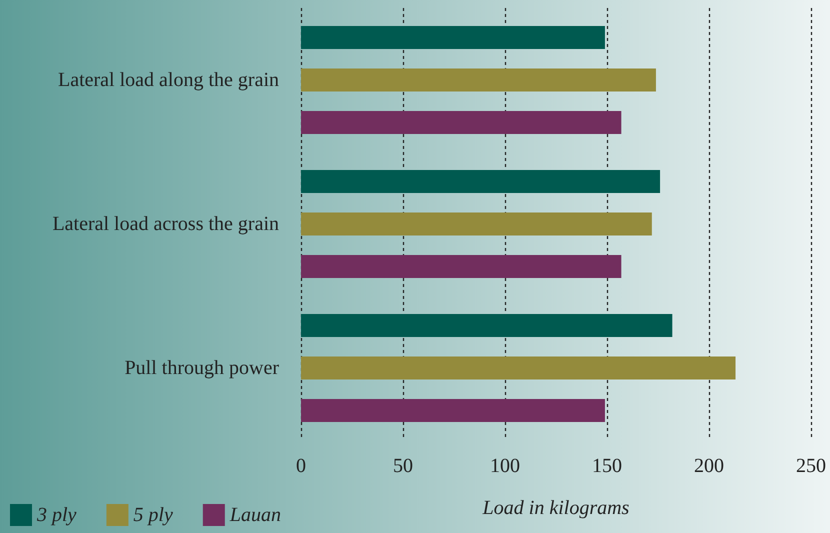 The width and height of the screenshot is (830, 533). Describe the element at coordinates (165, 224) in the screenshot. I see `y-tick-label: Lateral load across the grain` at that location.